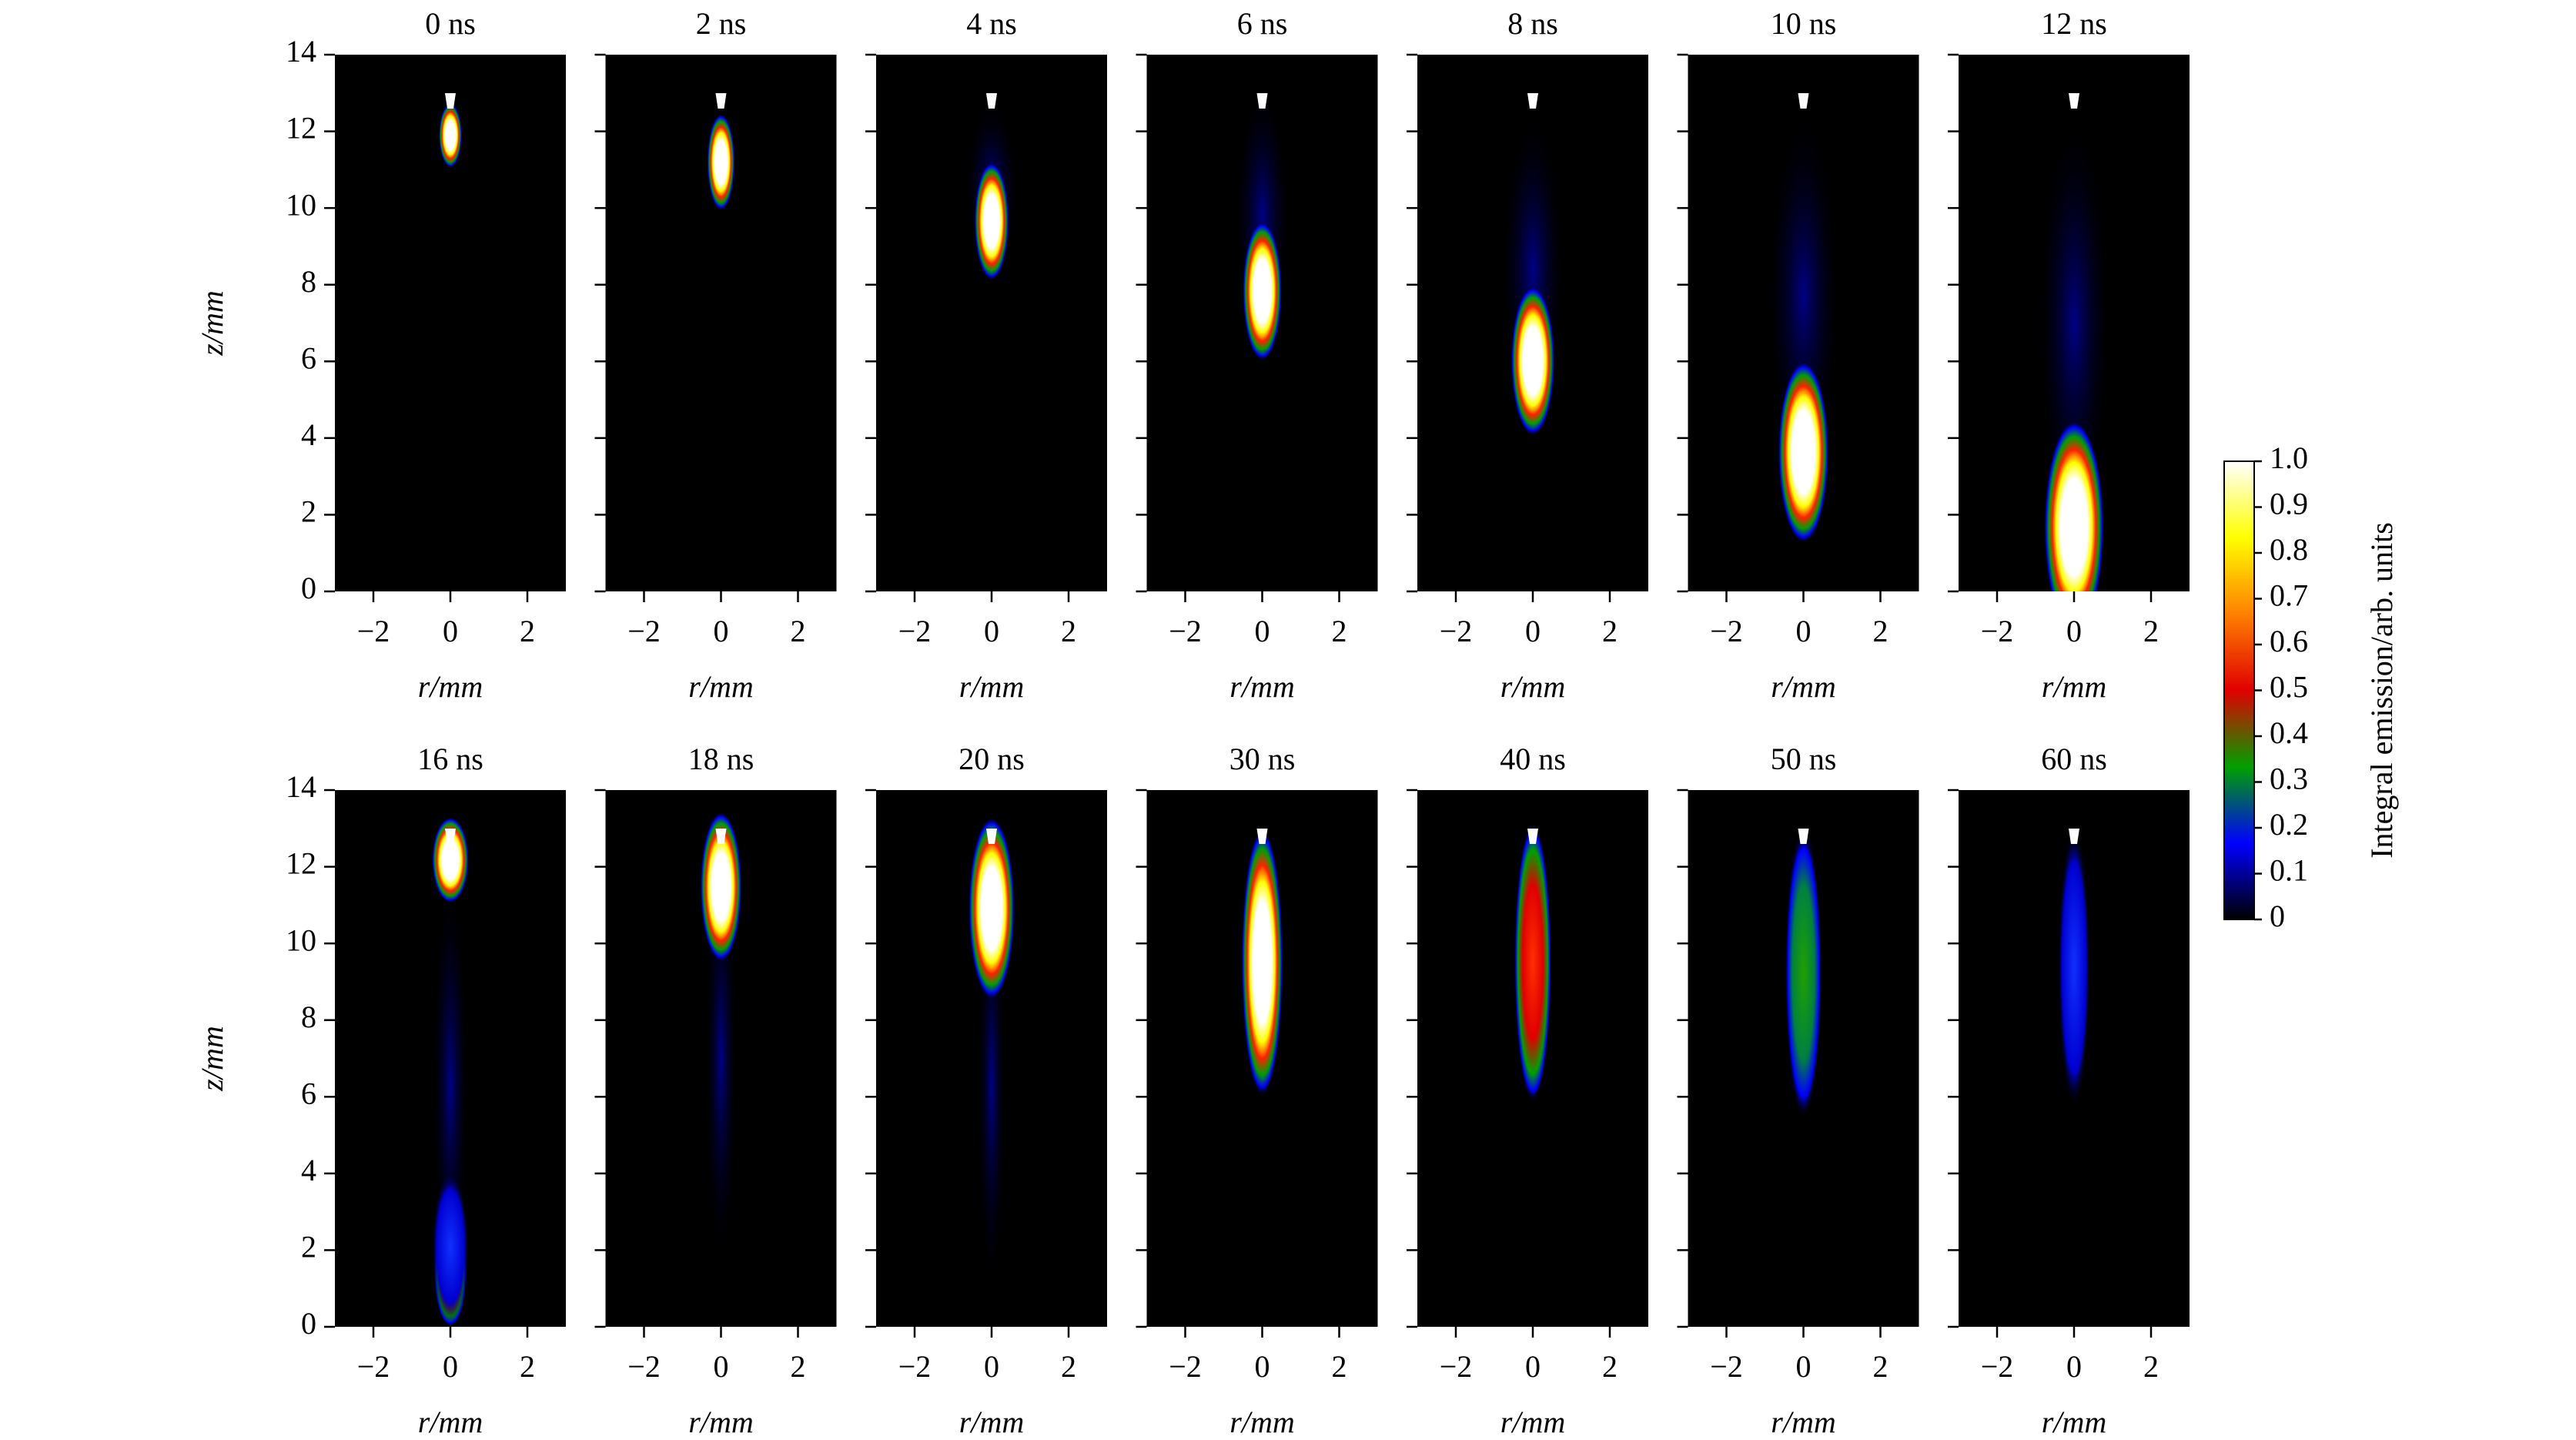  I want to click on panel: 0 ns 0 2 4 6 8 10 12 14 −2 0 2 r/mm z/mm, so click(381, 355).